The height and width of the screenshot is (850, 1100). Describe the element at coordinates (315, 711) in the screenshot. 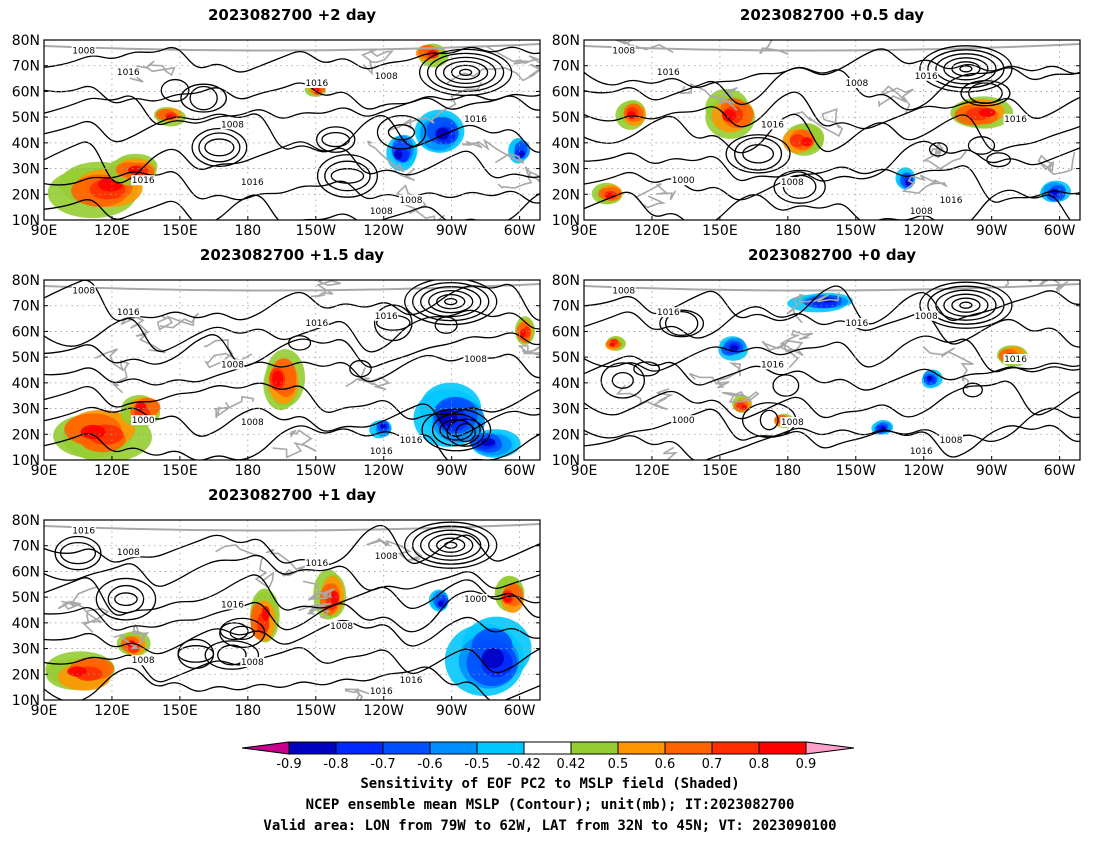

I see `lon-tick-label: 150W` at that location.